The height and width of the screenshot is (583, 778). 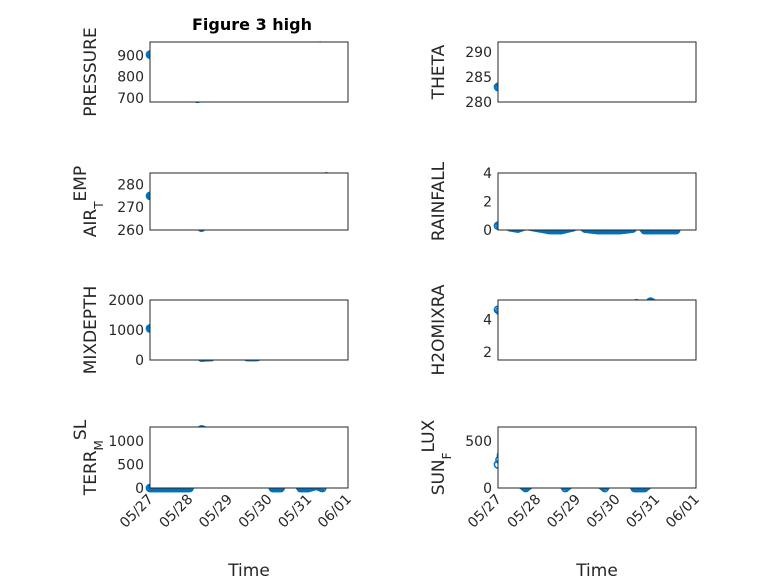 I want to click on y-tick-label: 290, so click(x=478, y=53).